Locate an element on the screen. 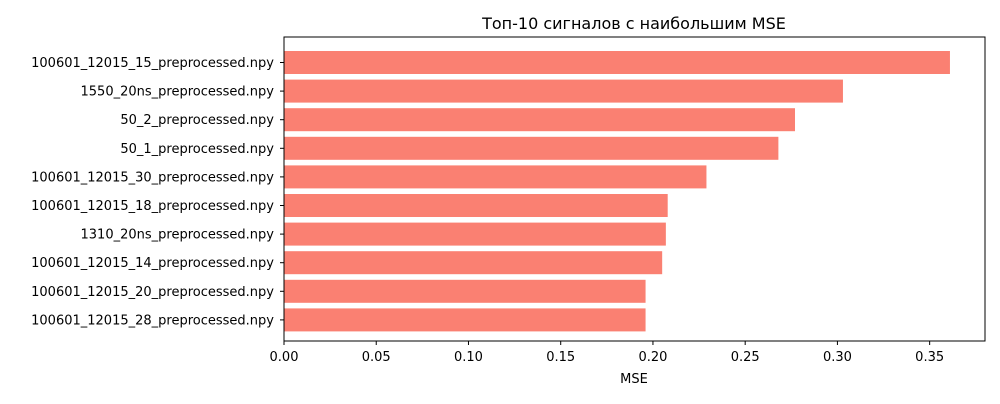 Image resolution: width=1000 pixels, height=404 pixels. y-tick-label: 1550_20ns_preprocessed.npy is located at coordinates (178, 92).